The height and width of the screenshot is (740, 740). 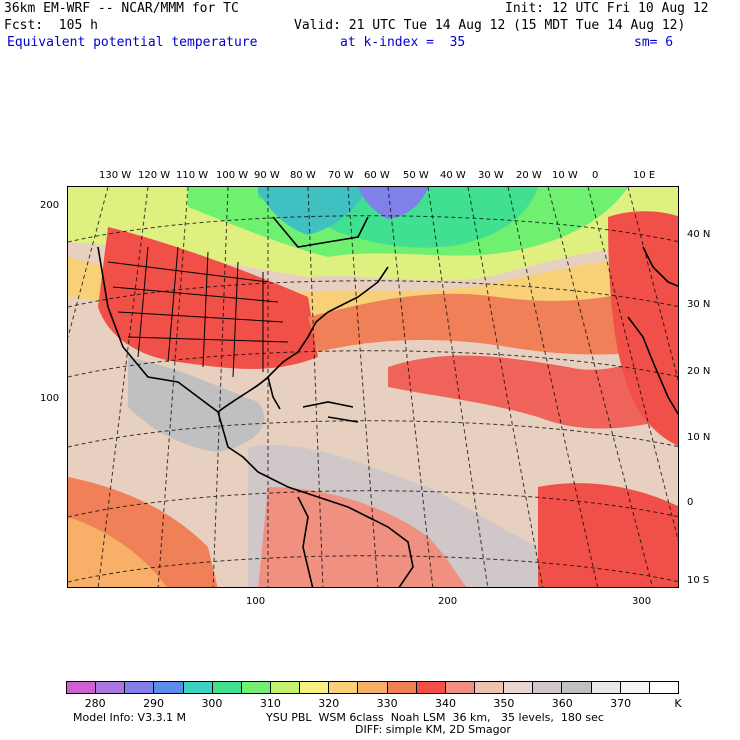 I want to click on field-gulf-grey, so click(x=196, y=404).